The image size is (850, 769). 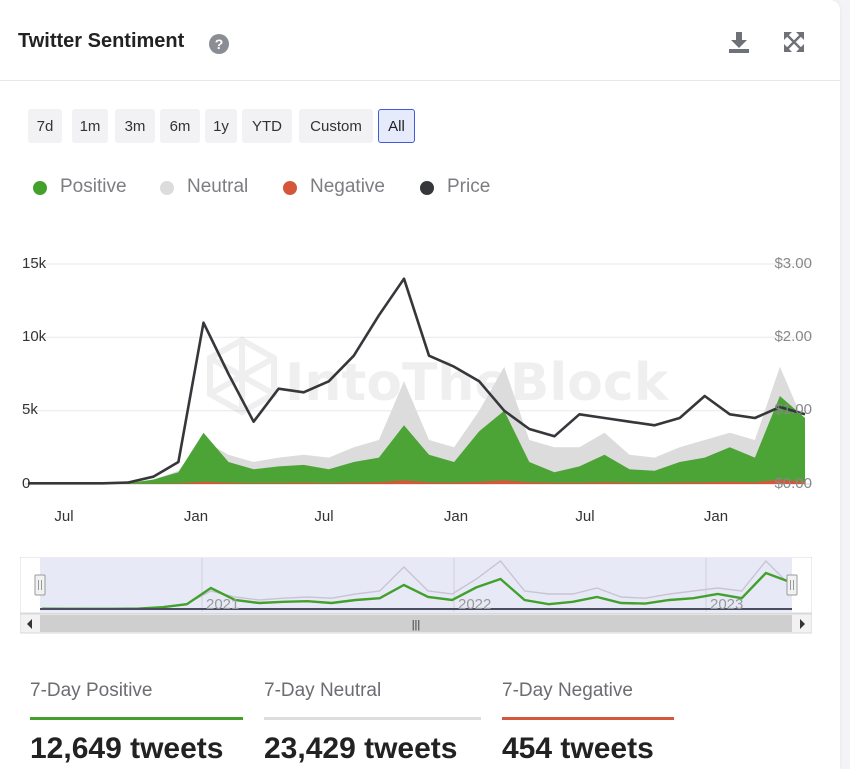 I want to click on navigator-handle-right, so click(x=792, y=585).